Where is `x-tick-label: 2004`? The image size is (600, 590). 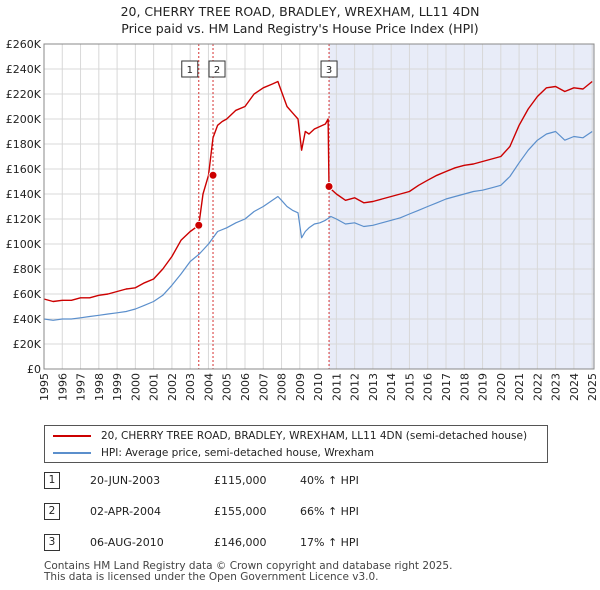 x-tick-label: 2004 is located at coordinates (208, 387).